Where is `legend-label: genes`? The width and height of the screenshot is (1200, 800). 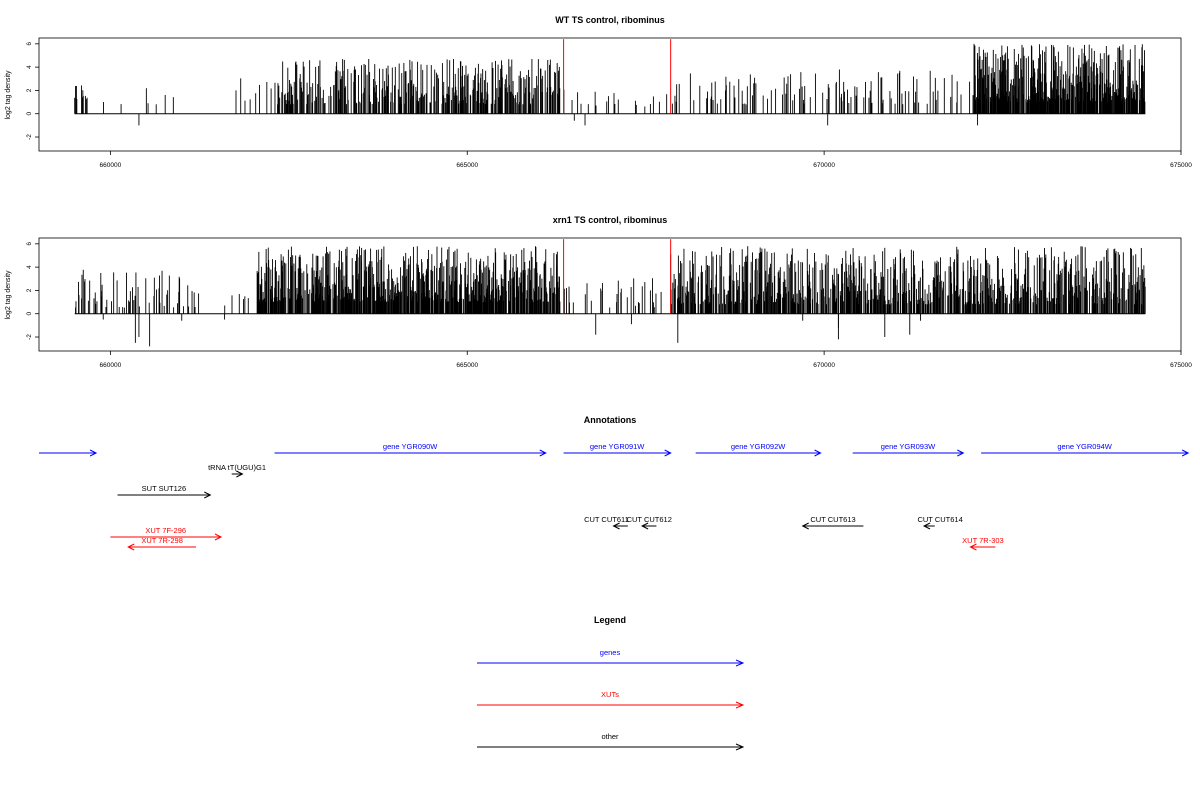 legend-label: genes is located at coordinates (610, 652).